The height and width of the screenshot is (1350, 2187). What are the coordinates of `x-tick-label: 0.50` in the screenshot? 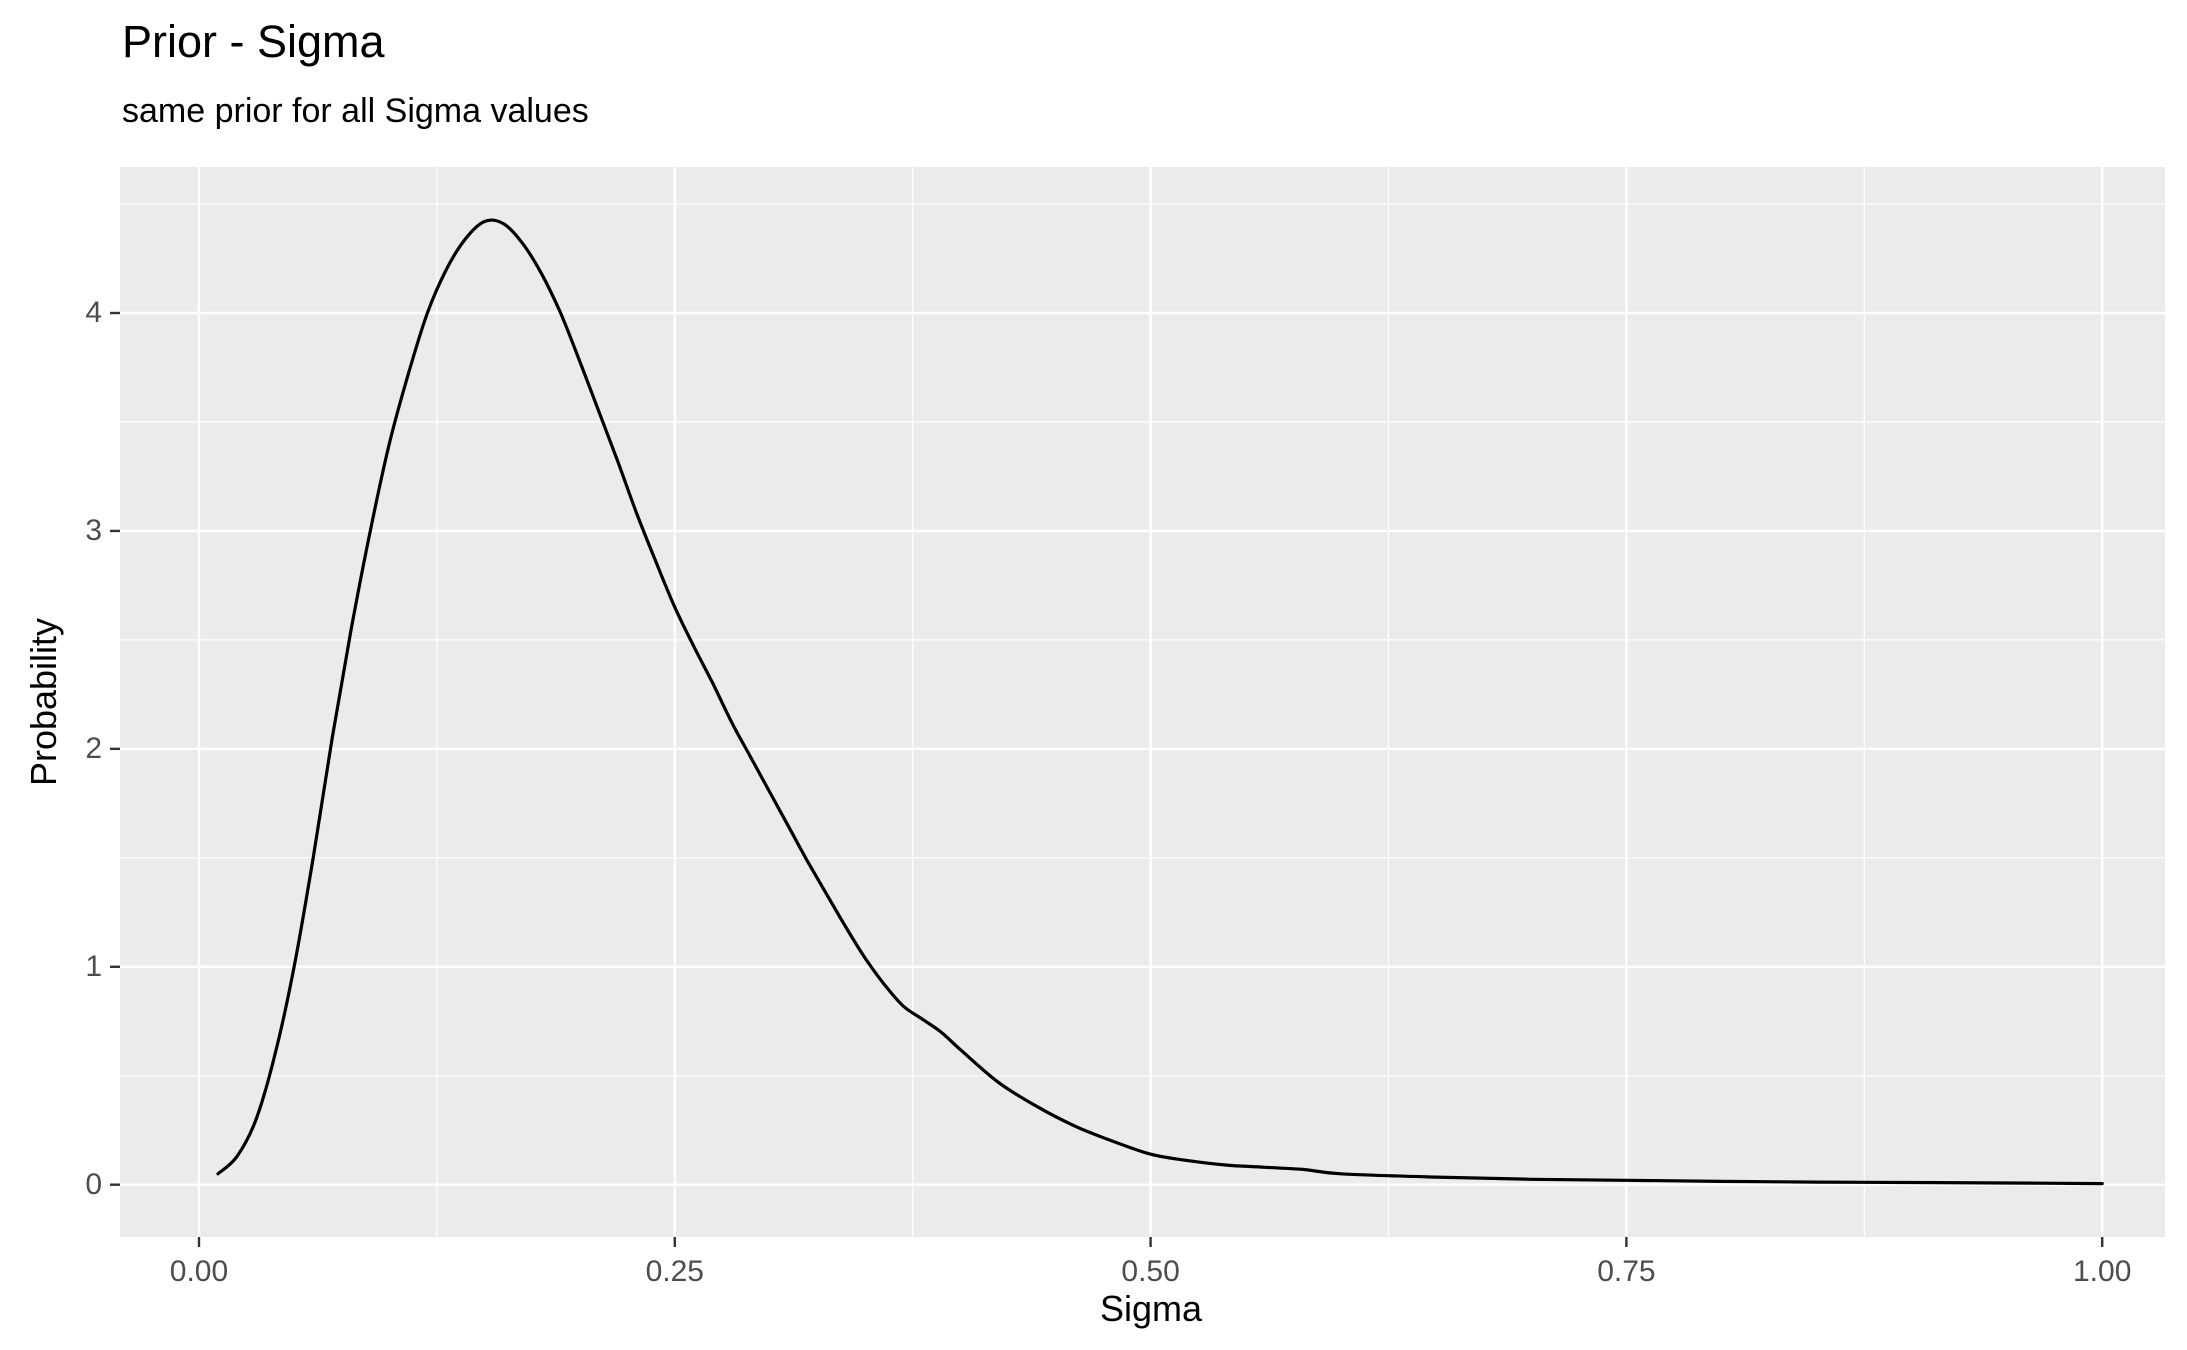 It's located at (1150, 1271).